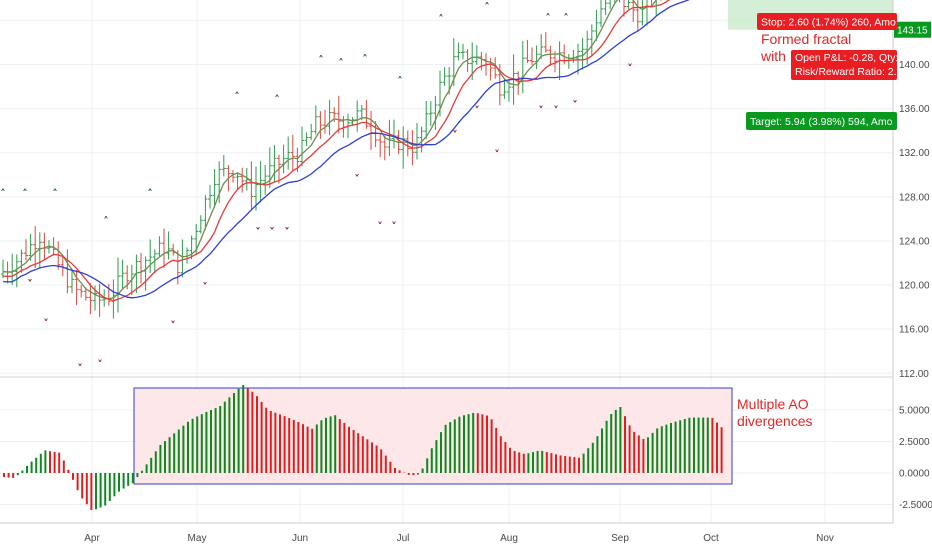 The image size is (932, 550). What do you see at coordinates (914, 374) in the screenshot?
I see `price-tick-label: 112.00` at bounding box center [914, 374].